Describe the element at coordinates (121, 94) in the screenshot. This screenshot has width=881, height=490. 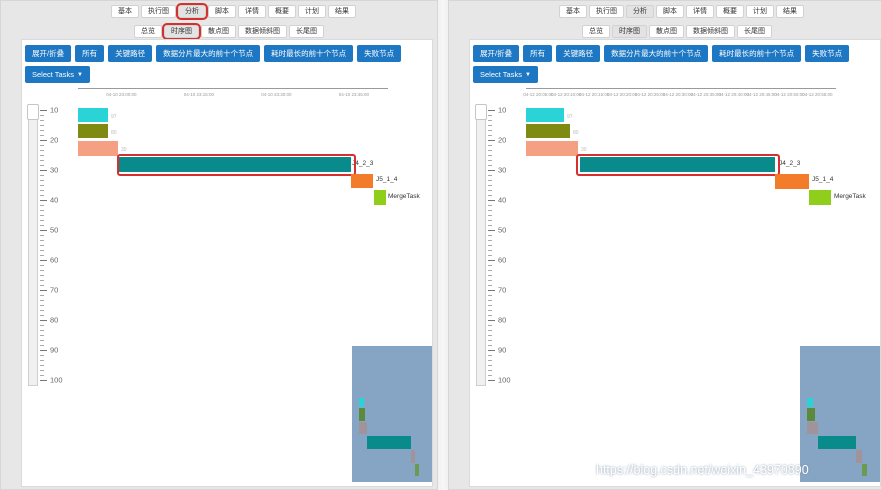
I see `time-tick: 04-10 23:00:00` at that location.